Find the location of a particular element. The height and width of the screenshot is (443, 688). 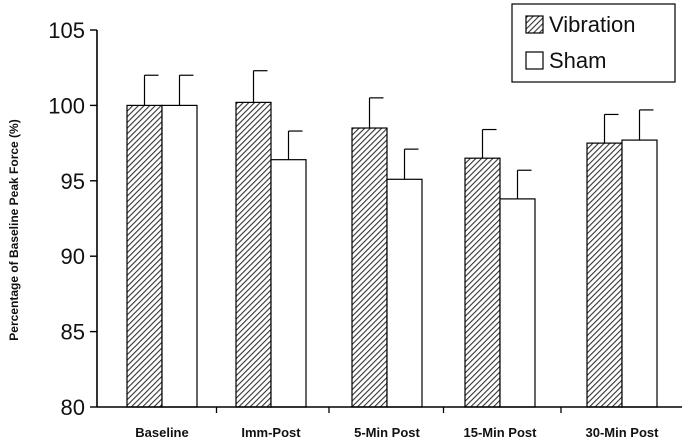

legend: Vibration Sham is located at coordinates (593, 43).